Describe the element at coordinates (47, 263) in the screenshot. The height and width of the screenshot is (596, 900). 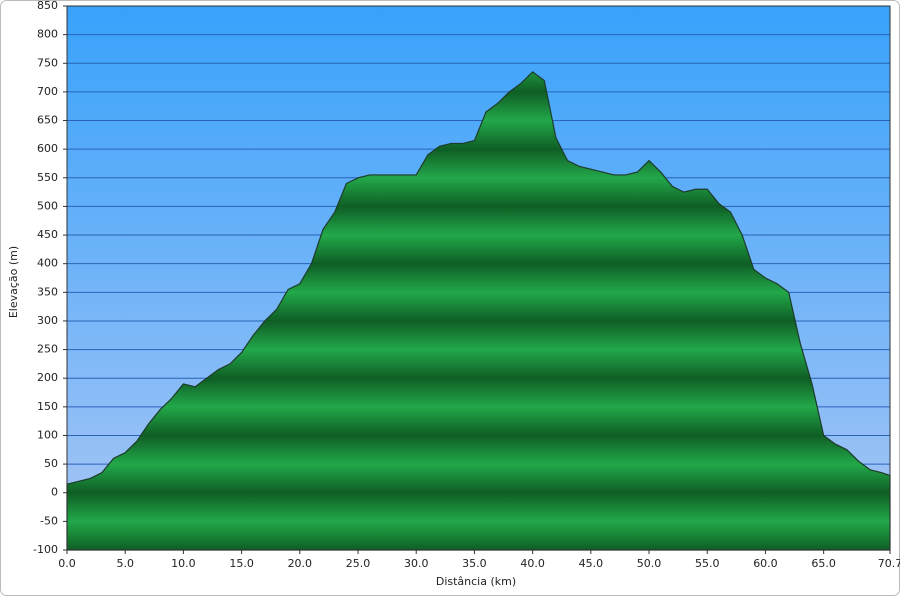
I see `y-tick-label: 400` at that location.